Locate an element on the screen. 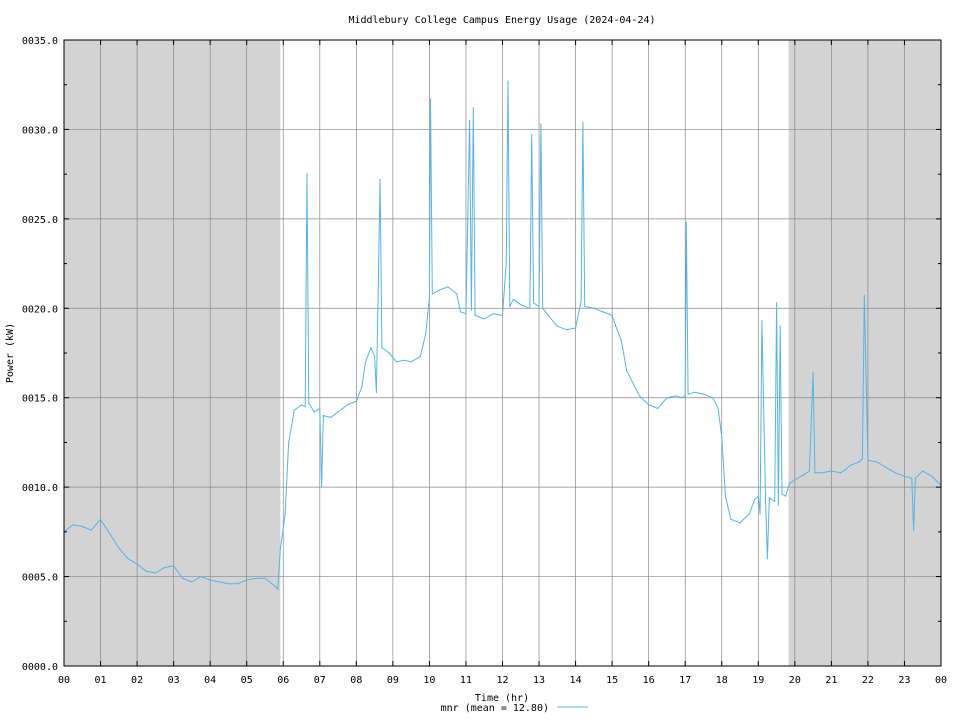 The image size is (960, 720). x-tick-label: 23 is located at coordinates (904, 680).